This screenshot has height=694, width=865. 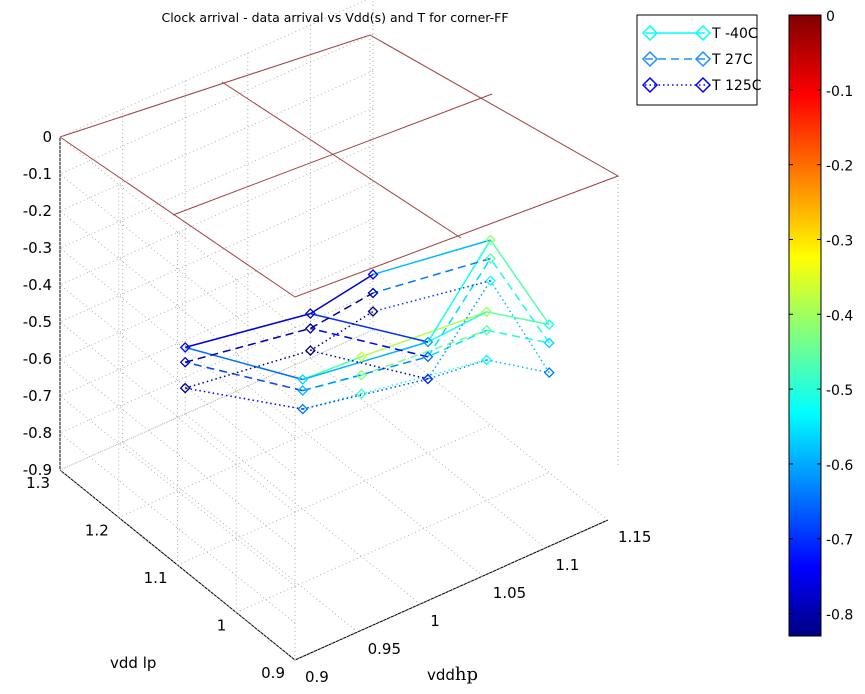 What do you see at coordinates (441, 675) in the screenshot?
I see `x-axis-label-prefix: vdd` at bounding box center [441, 675].